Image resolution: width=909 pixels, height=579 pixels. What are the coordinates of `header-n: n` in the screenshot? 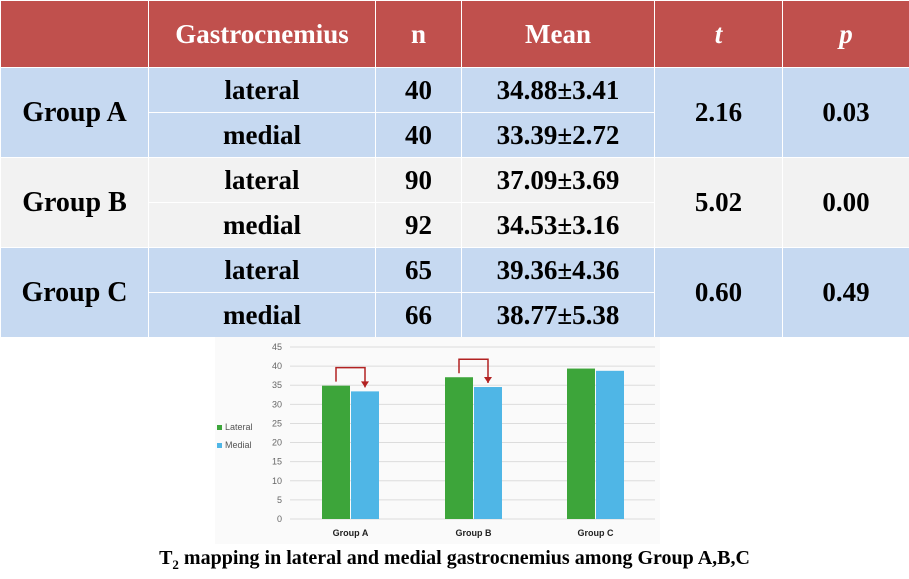 It's located at (418, 34).